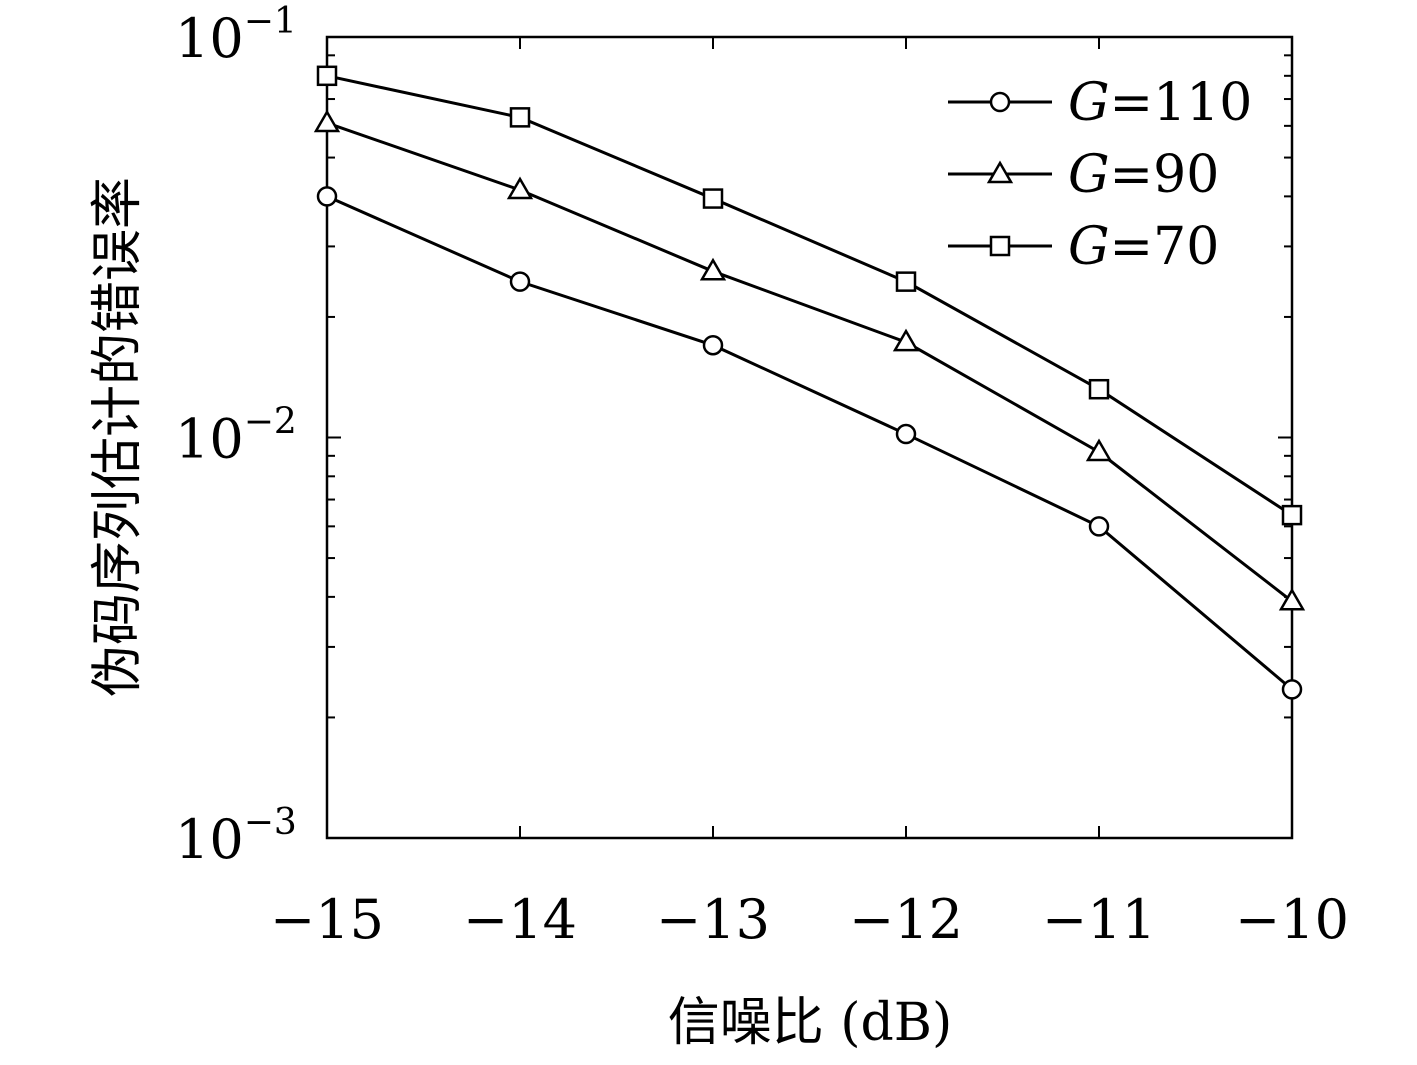 This screenshot has width=1417, height=1065. Describe the element at coordinates (906, 919) in the screenshot. I see `x-tick-label: −12` at that location.